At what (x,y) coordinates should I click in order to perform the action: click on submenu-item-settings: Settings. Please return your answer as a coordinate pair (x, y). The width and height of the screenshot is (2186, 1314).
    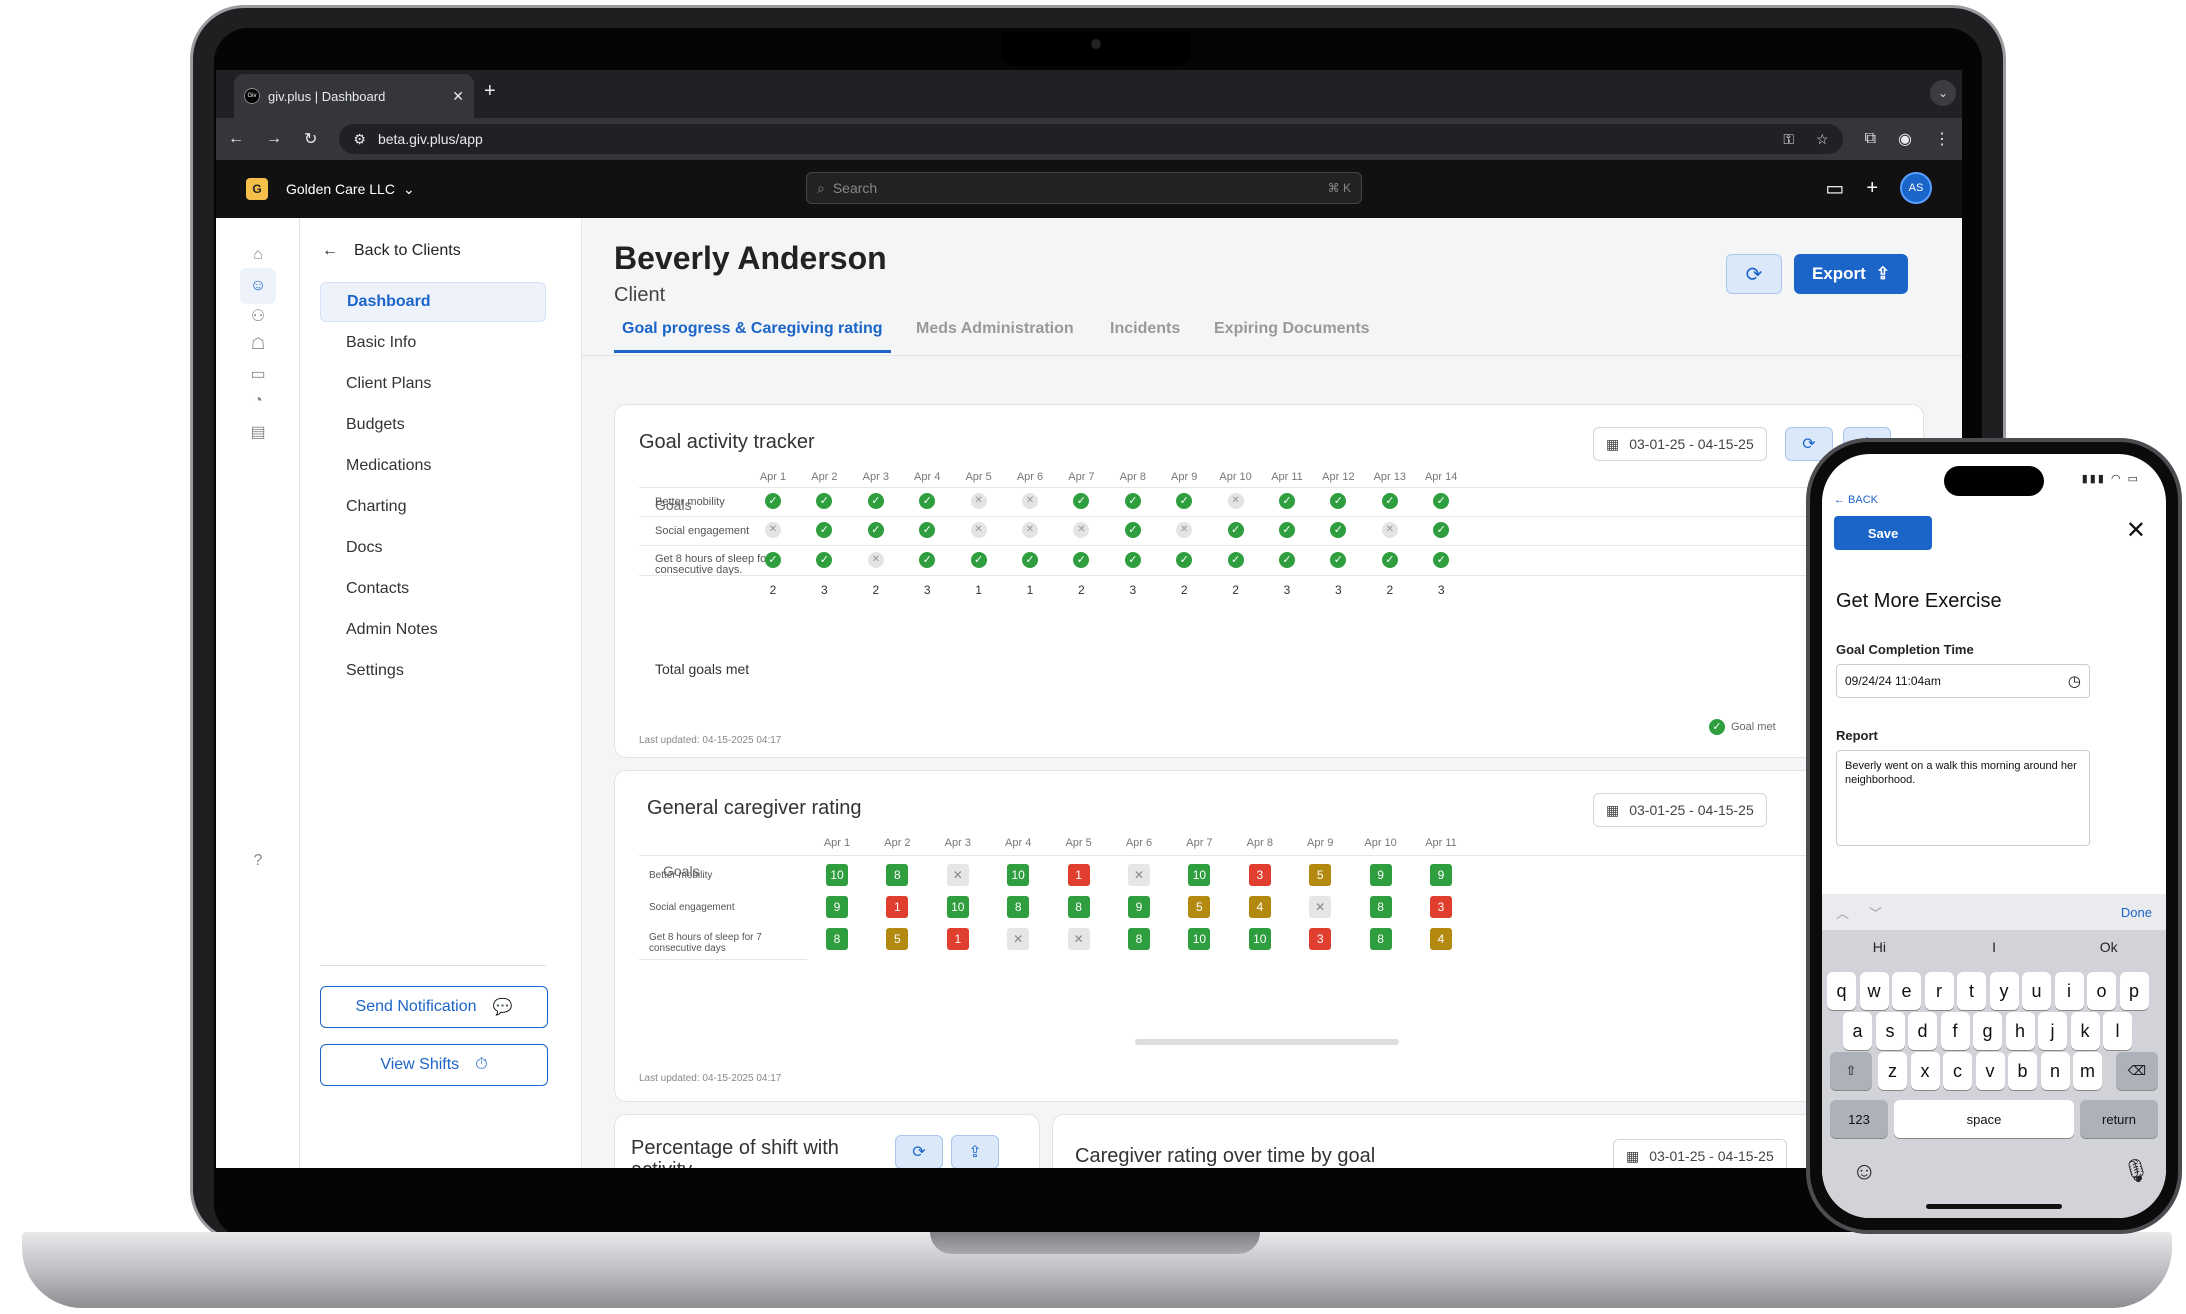
    Looking at the image, I should click on (375, 670).